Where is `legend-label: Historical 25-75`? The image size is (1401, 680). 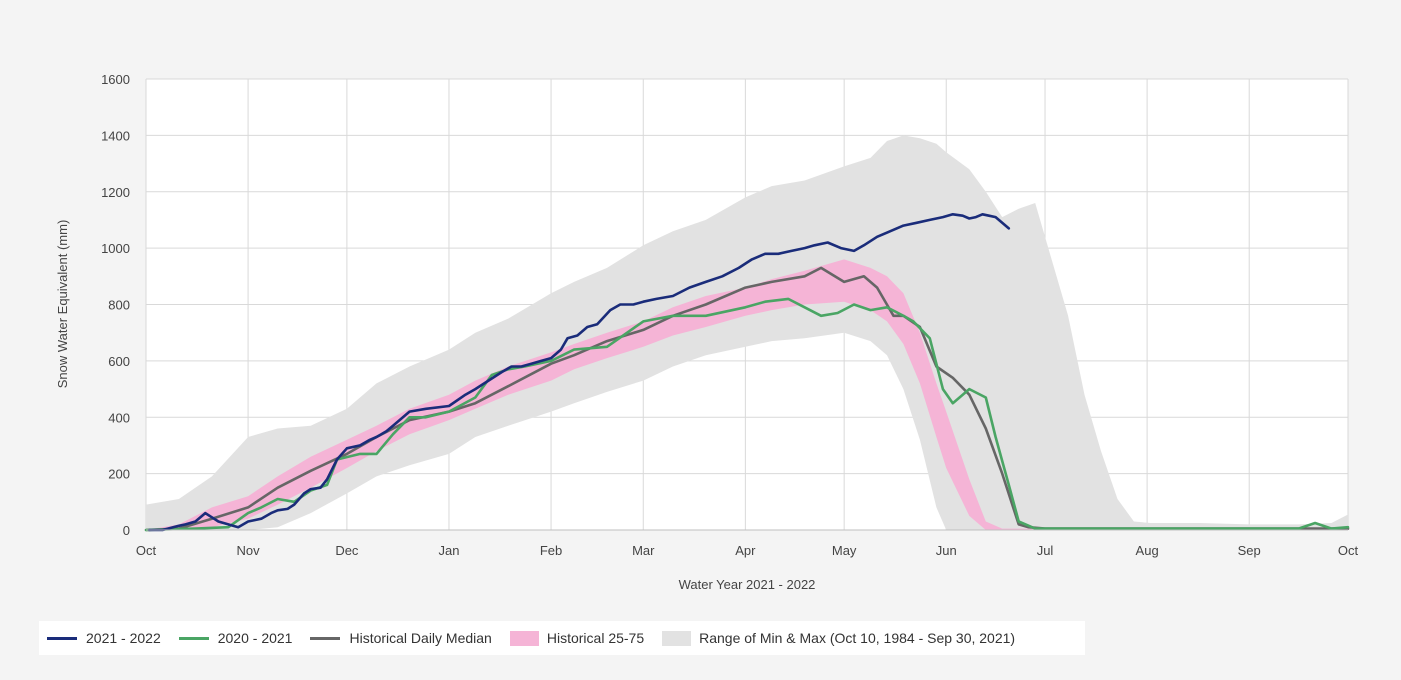 legend-label: Historical 25-75 is located at coordinates (595, 638).